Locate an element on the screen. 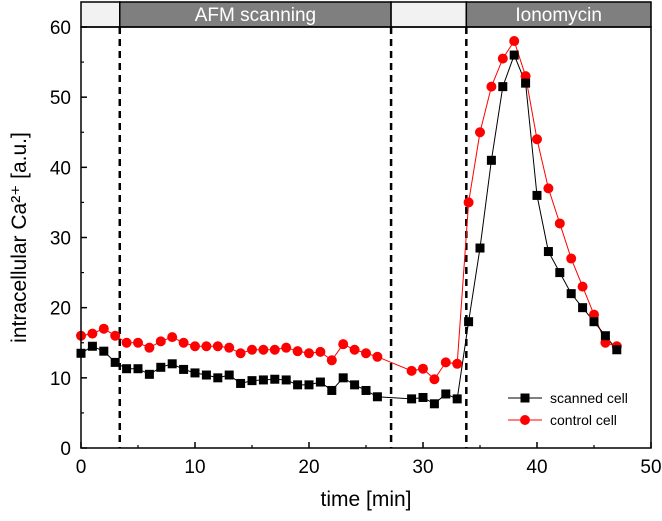 The height and width of the screenshot is (521, 662). x-tick-label: 50 is located at coordinates (650, 467).